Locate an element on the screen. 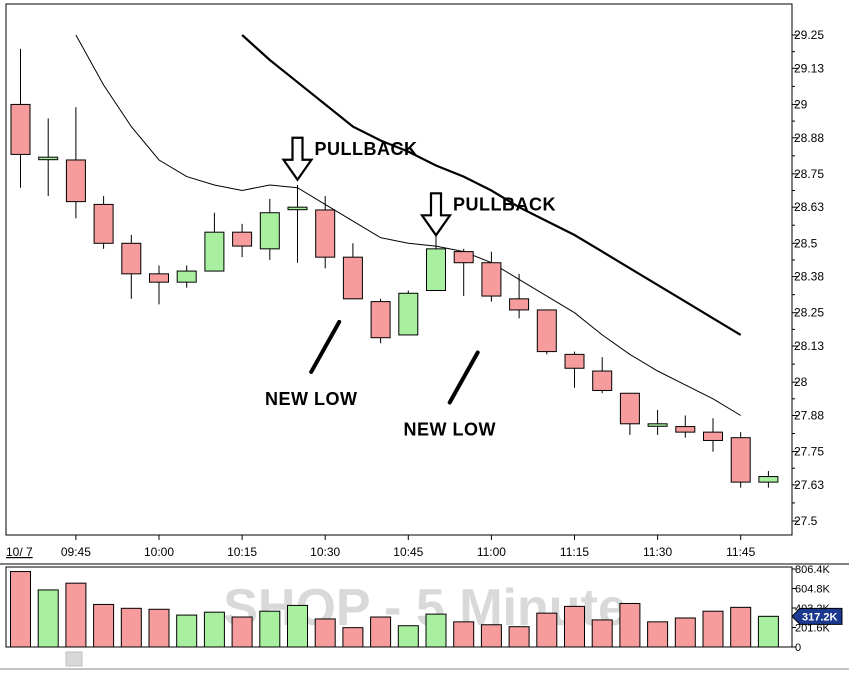  price-tick-label: 27.5 is located at coordinates (806, 521).